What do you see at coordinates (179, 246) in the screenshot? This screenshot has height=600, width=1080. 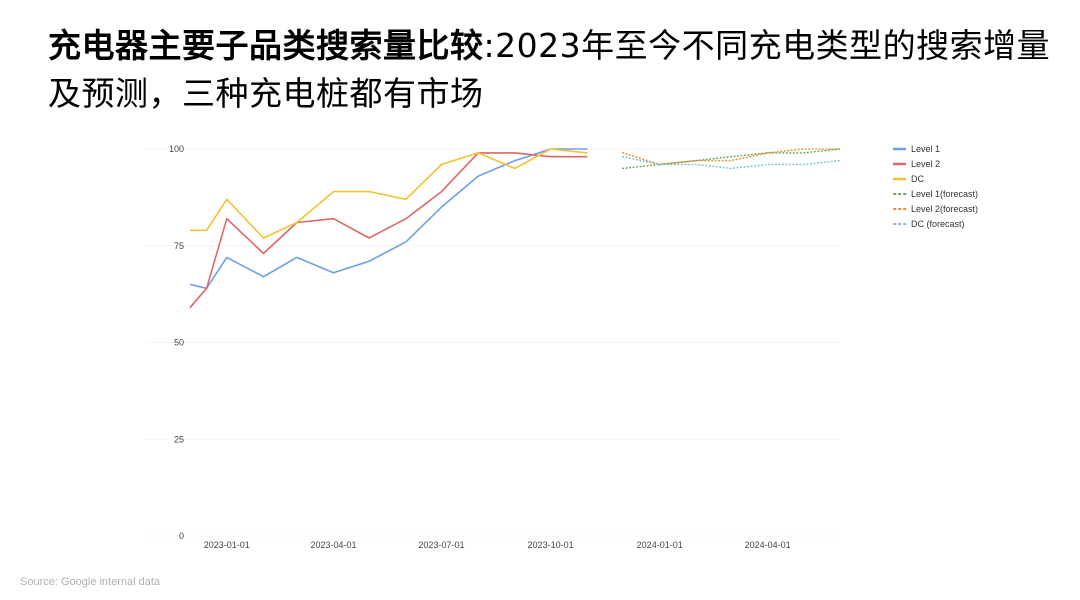 I see `y-tick-label: 75` at bounding box center [179, 246].